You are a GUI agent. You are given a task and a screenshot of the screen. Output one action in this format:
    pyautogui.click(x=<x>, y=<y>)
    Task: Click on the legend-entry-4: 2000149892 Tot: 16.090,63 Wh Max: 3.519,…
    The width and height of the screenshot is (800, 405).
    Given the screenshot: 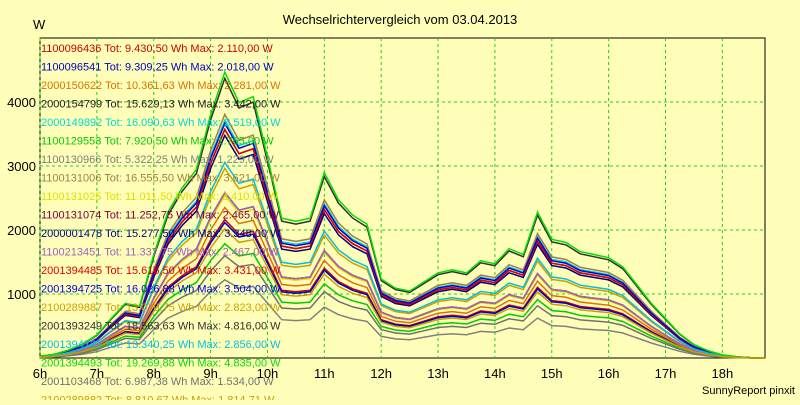 What is the action you would take?
    pyautogui.click(x=161, y=123)
    